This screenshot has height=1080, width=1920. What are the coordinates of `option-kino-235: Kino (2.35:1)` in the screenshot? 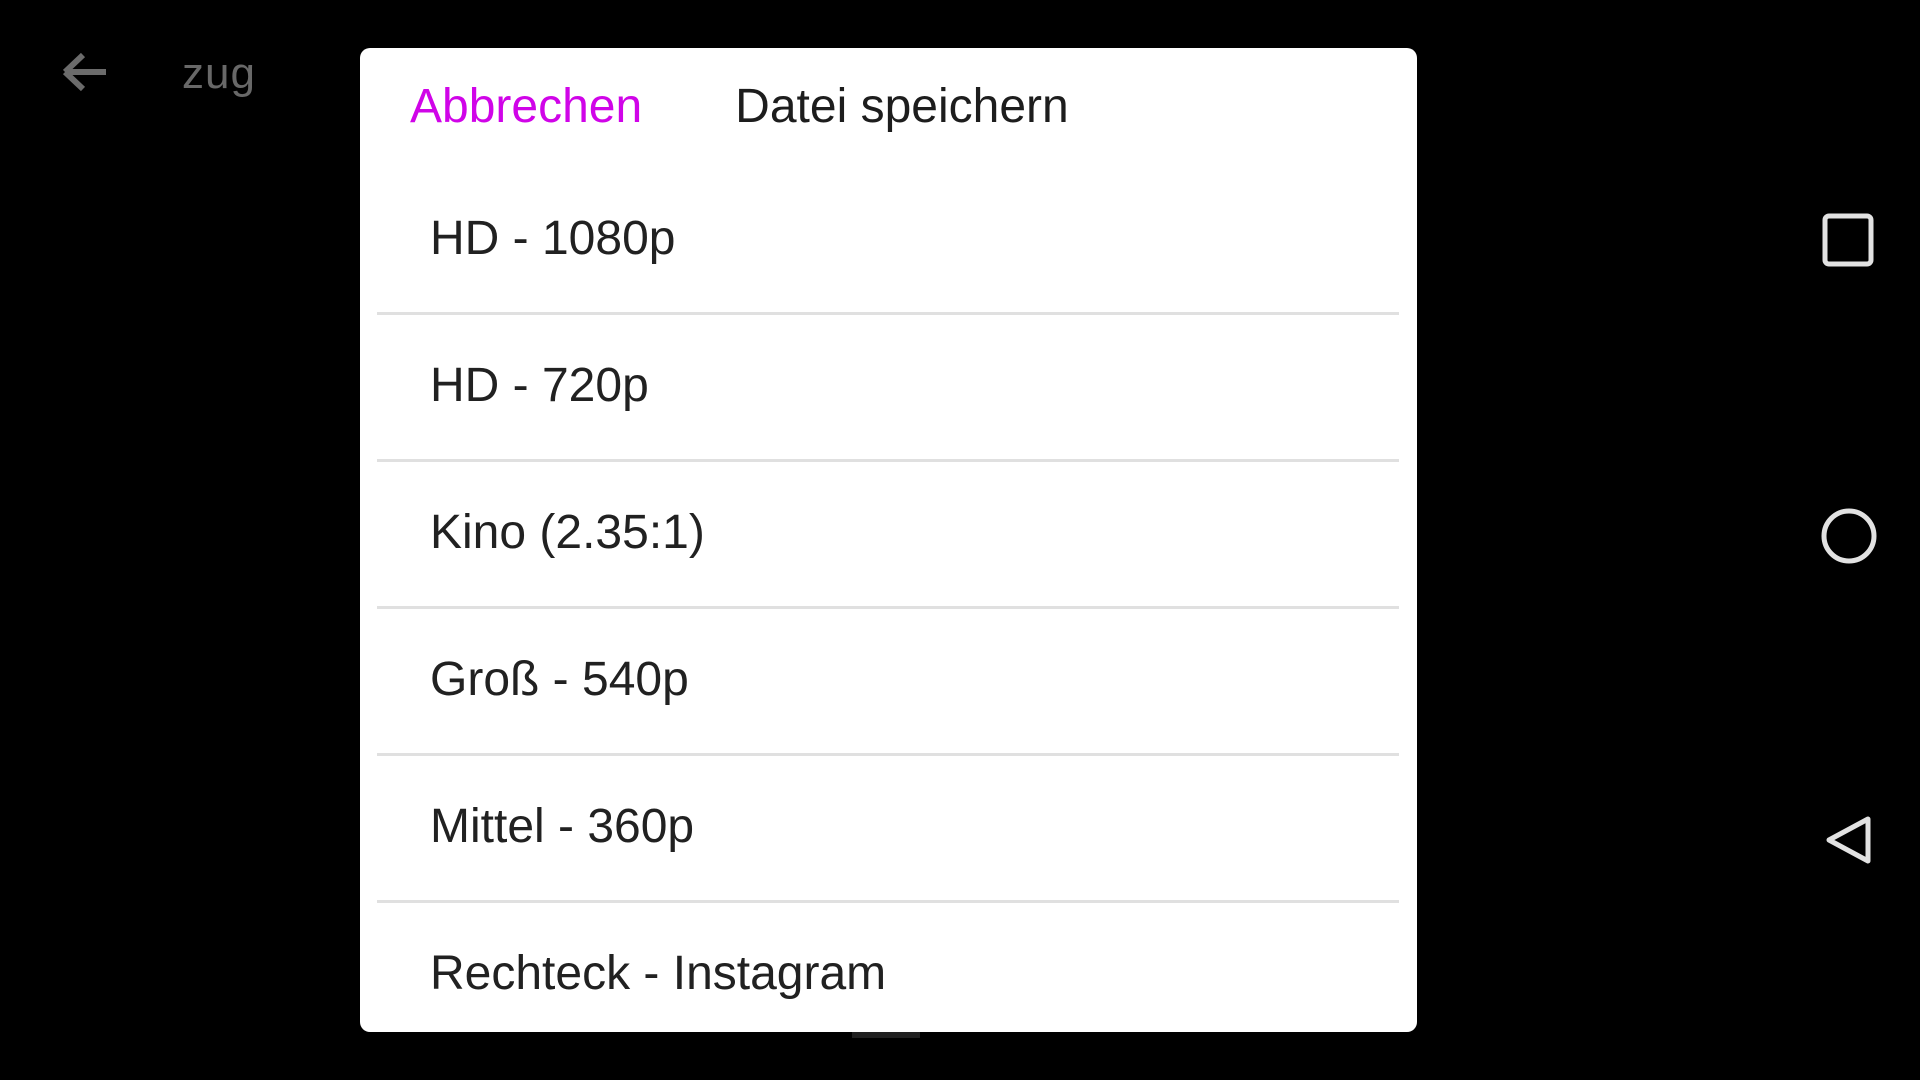 It's located at (888, 532).